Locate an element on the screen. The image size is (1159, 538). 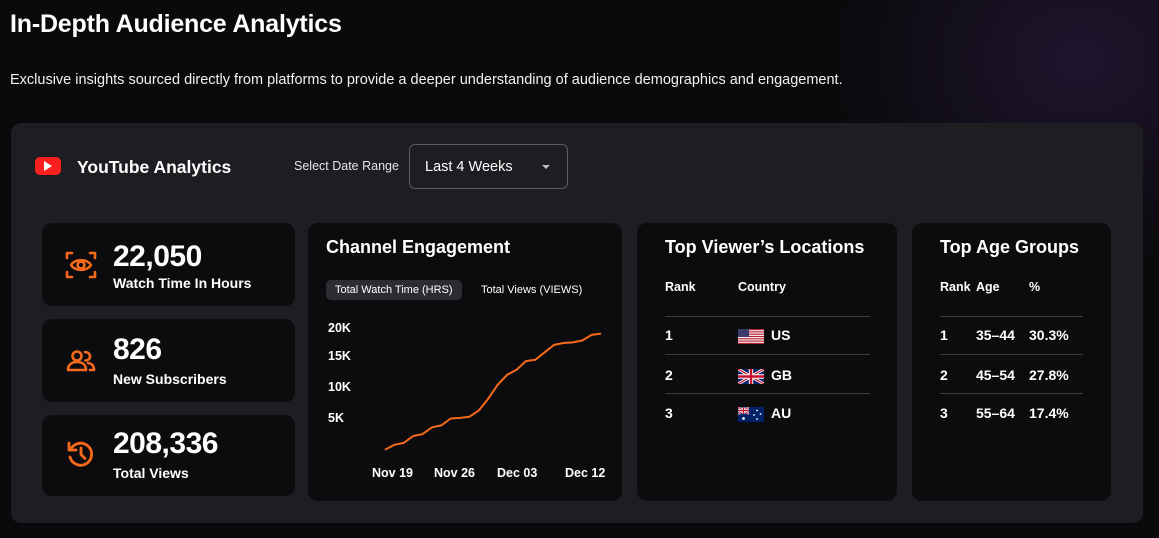
card-title: Channel Engagement is located at coordinates (418, 247).